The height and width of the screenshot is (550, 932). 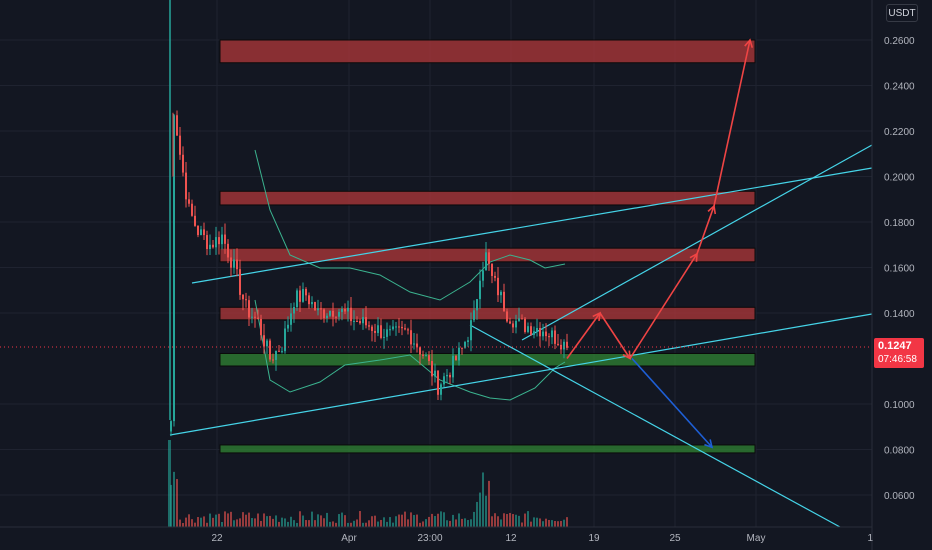 What do you see at coordinates (675, 538) in the screenshot?
I see `x-tick-label: 25` at bounding box center [675, 538].